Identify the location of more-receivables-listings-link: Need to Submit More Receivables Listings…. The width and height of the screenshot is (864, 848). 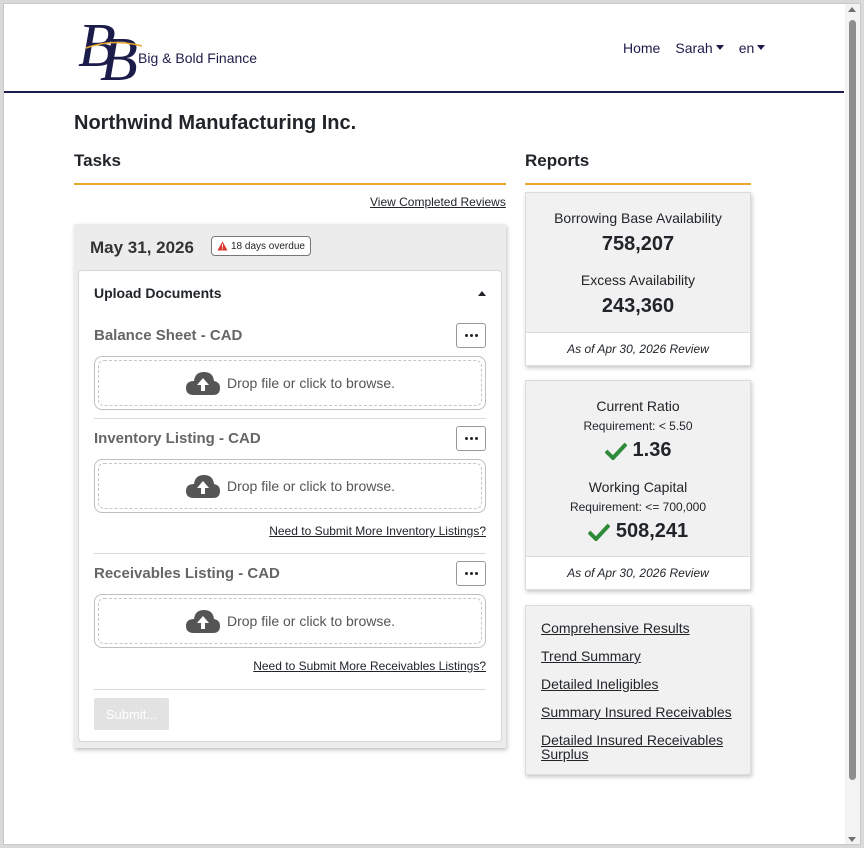
(369, 666).